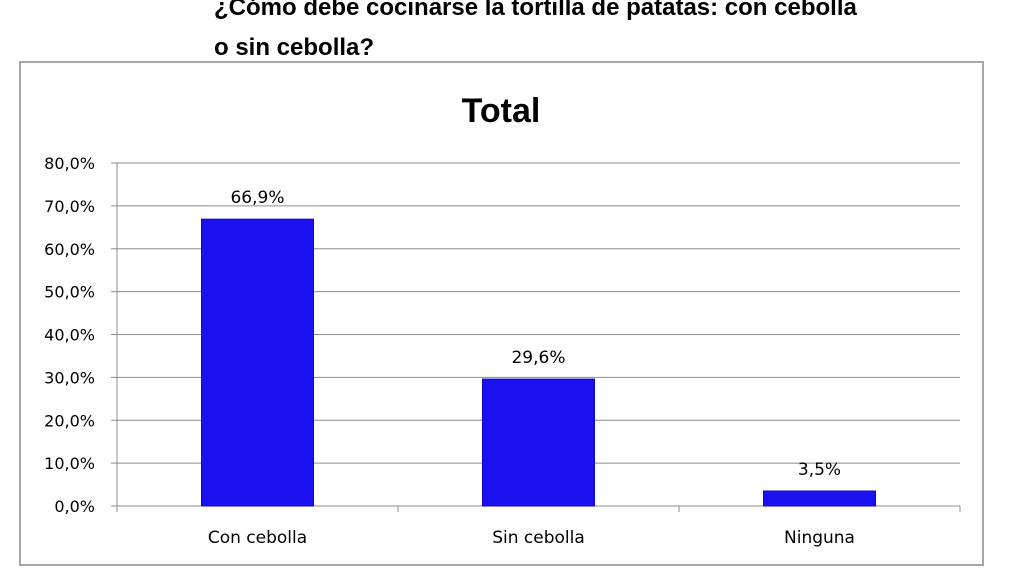 This screenshot has width=1028, height=578. What do you see at coordinates (257, 198) in the screenshot?
I see `data-label: 66,9%` at bounding box center [257, 198].